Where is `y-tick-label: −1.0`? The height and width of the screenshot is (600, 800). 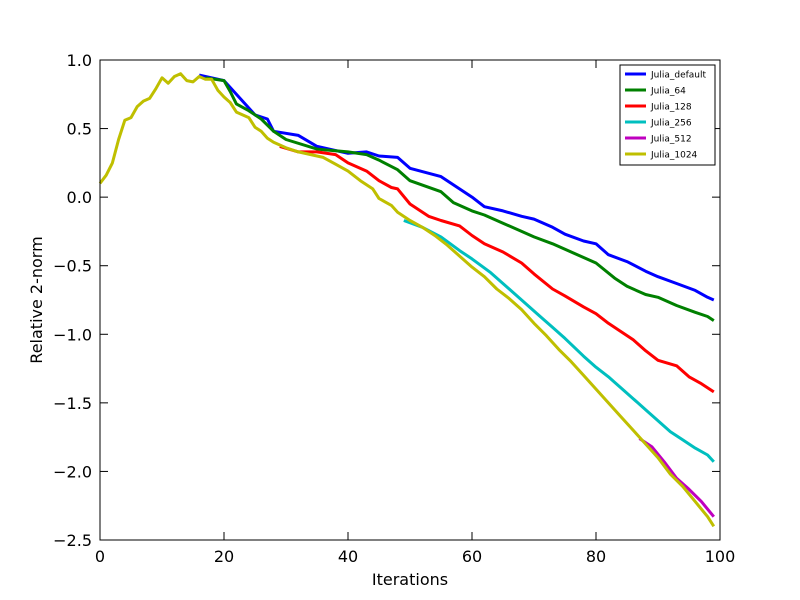 y-tick-label: −1.0 is located at coordinates (72, 334).